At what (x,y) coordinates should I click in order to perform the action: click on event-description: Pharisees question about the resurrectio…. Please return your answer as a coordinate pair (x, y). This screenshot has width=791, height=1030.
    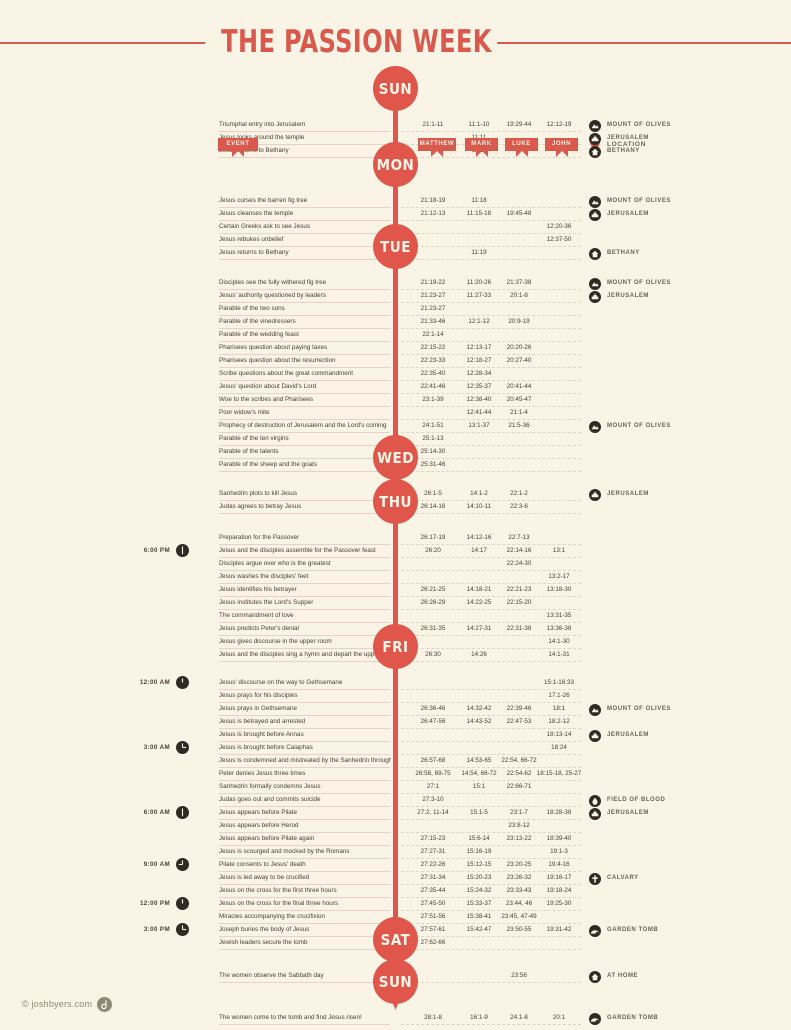
    Looking at the image, I should click on (277, 360).